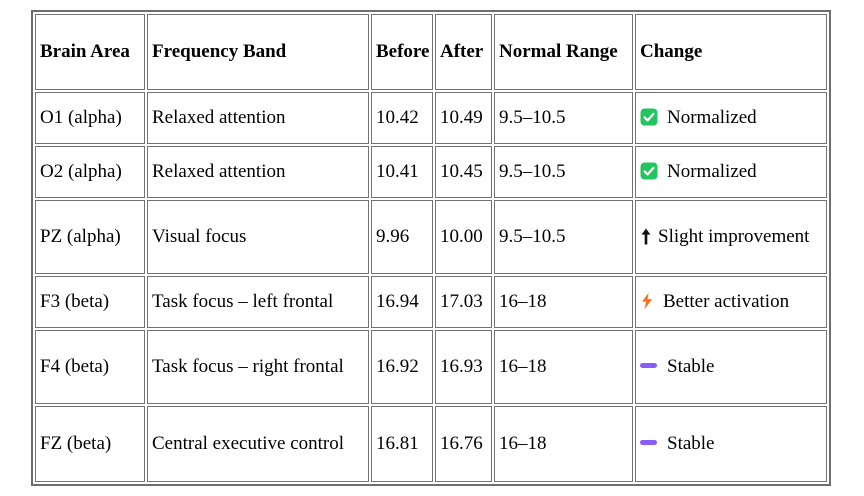  What do you see at coordinates (258, 367) in the screenshot?
I see `cell-frequency-band: Task focus – right frontal` at bounding box center [258, 367].